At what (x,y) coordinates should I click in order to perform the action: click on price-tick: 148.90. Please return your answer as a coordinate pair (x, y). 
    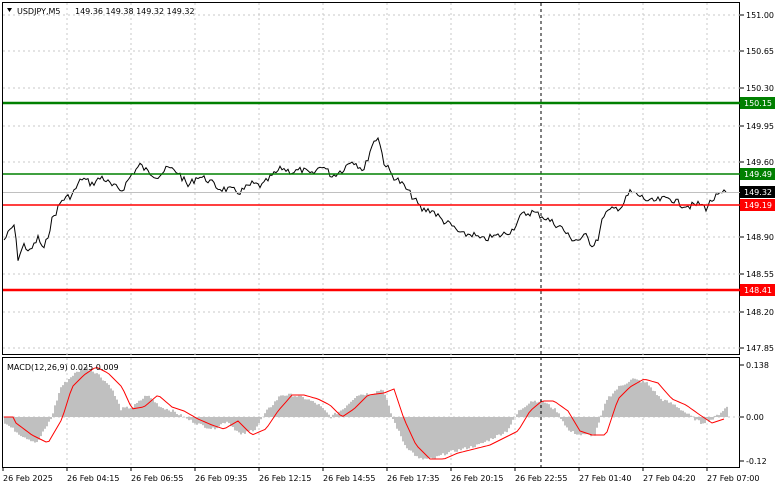
    Looking at the image, I should click on (760, 237).